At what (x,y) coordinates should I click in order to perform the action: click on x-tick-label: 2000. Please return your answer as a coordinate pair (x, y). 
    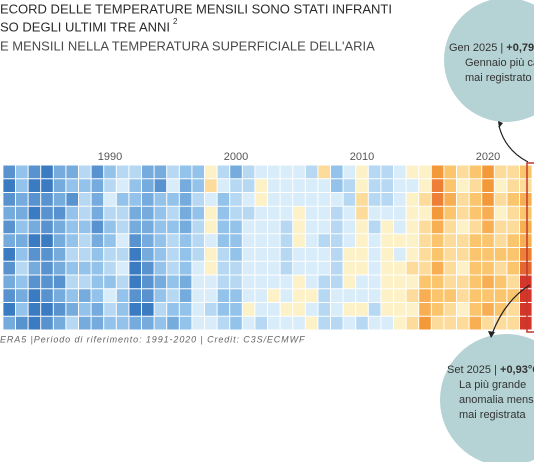
    Looking at the image, I should click on (236, 157).